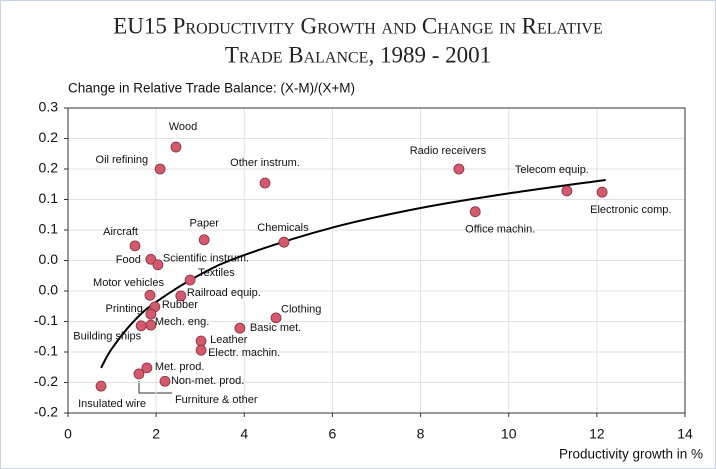 This screenshot has width=716, height=469. I want to click on x-axis-label: Productivity growth in %, so click(631, 454).